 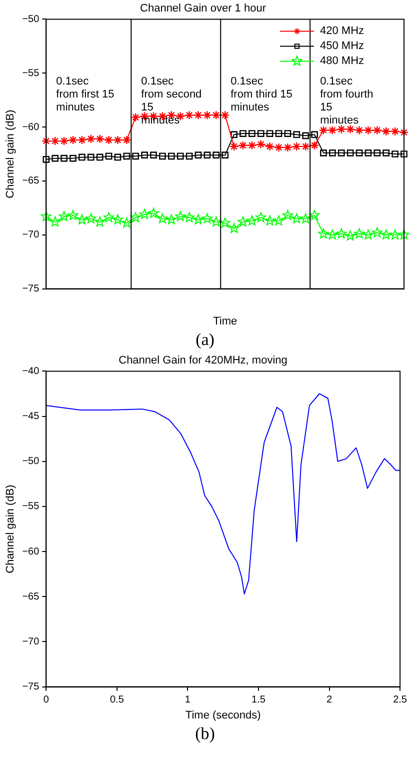 What do you see at coordinates (400, 700) in the screenshot?
I see `x-tick-label: 2.5` at bounding box center [400, 700].